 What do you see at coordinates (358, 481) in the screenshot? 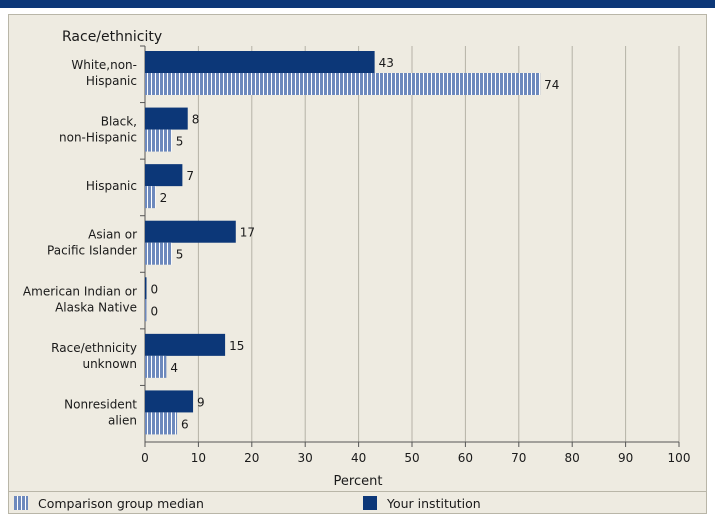
I see `x-axis-label: Percent` at bounding box center [358, 481].